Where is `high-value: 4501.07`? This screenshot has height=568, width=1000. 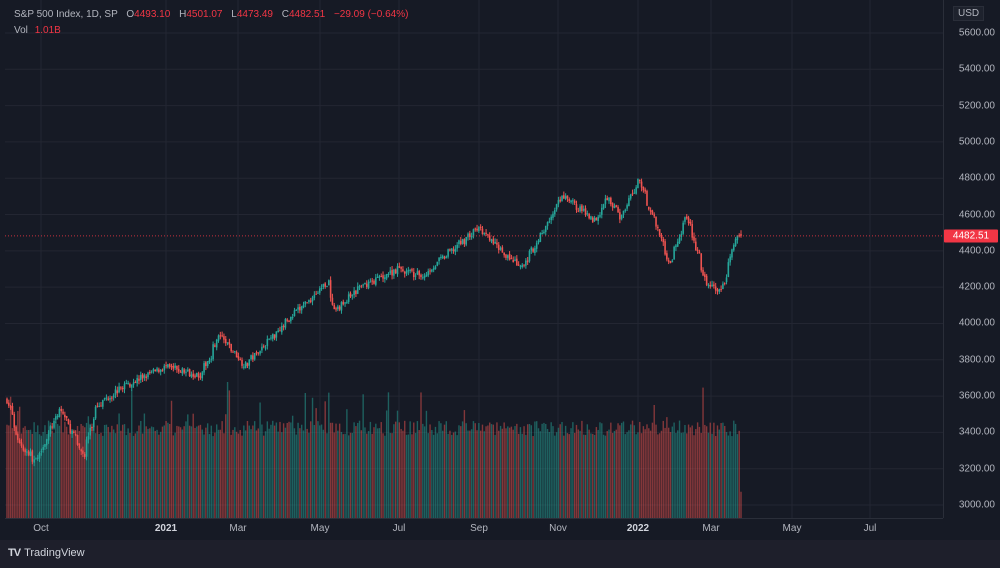 high-value: 4501.07 is located at coordinates (204, 14).